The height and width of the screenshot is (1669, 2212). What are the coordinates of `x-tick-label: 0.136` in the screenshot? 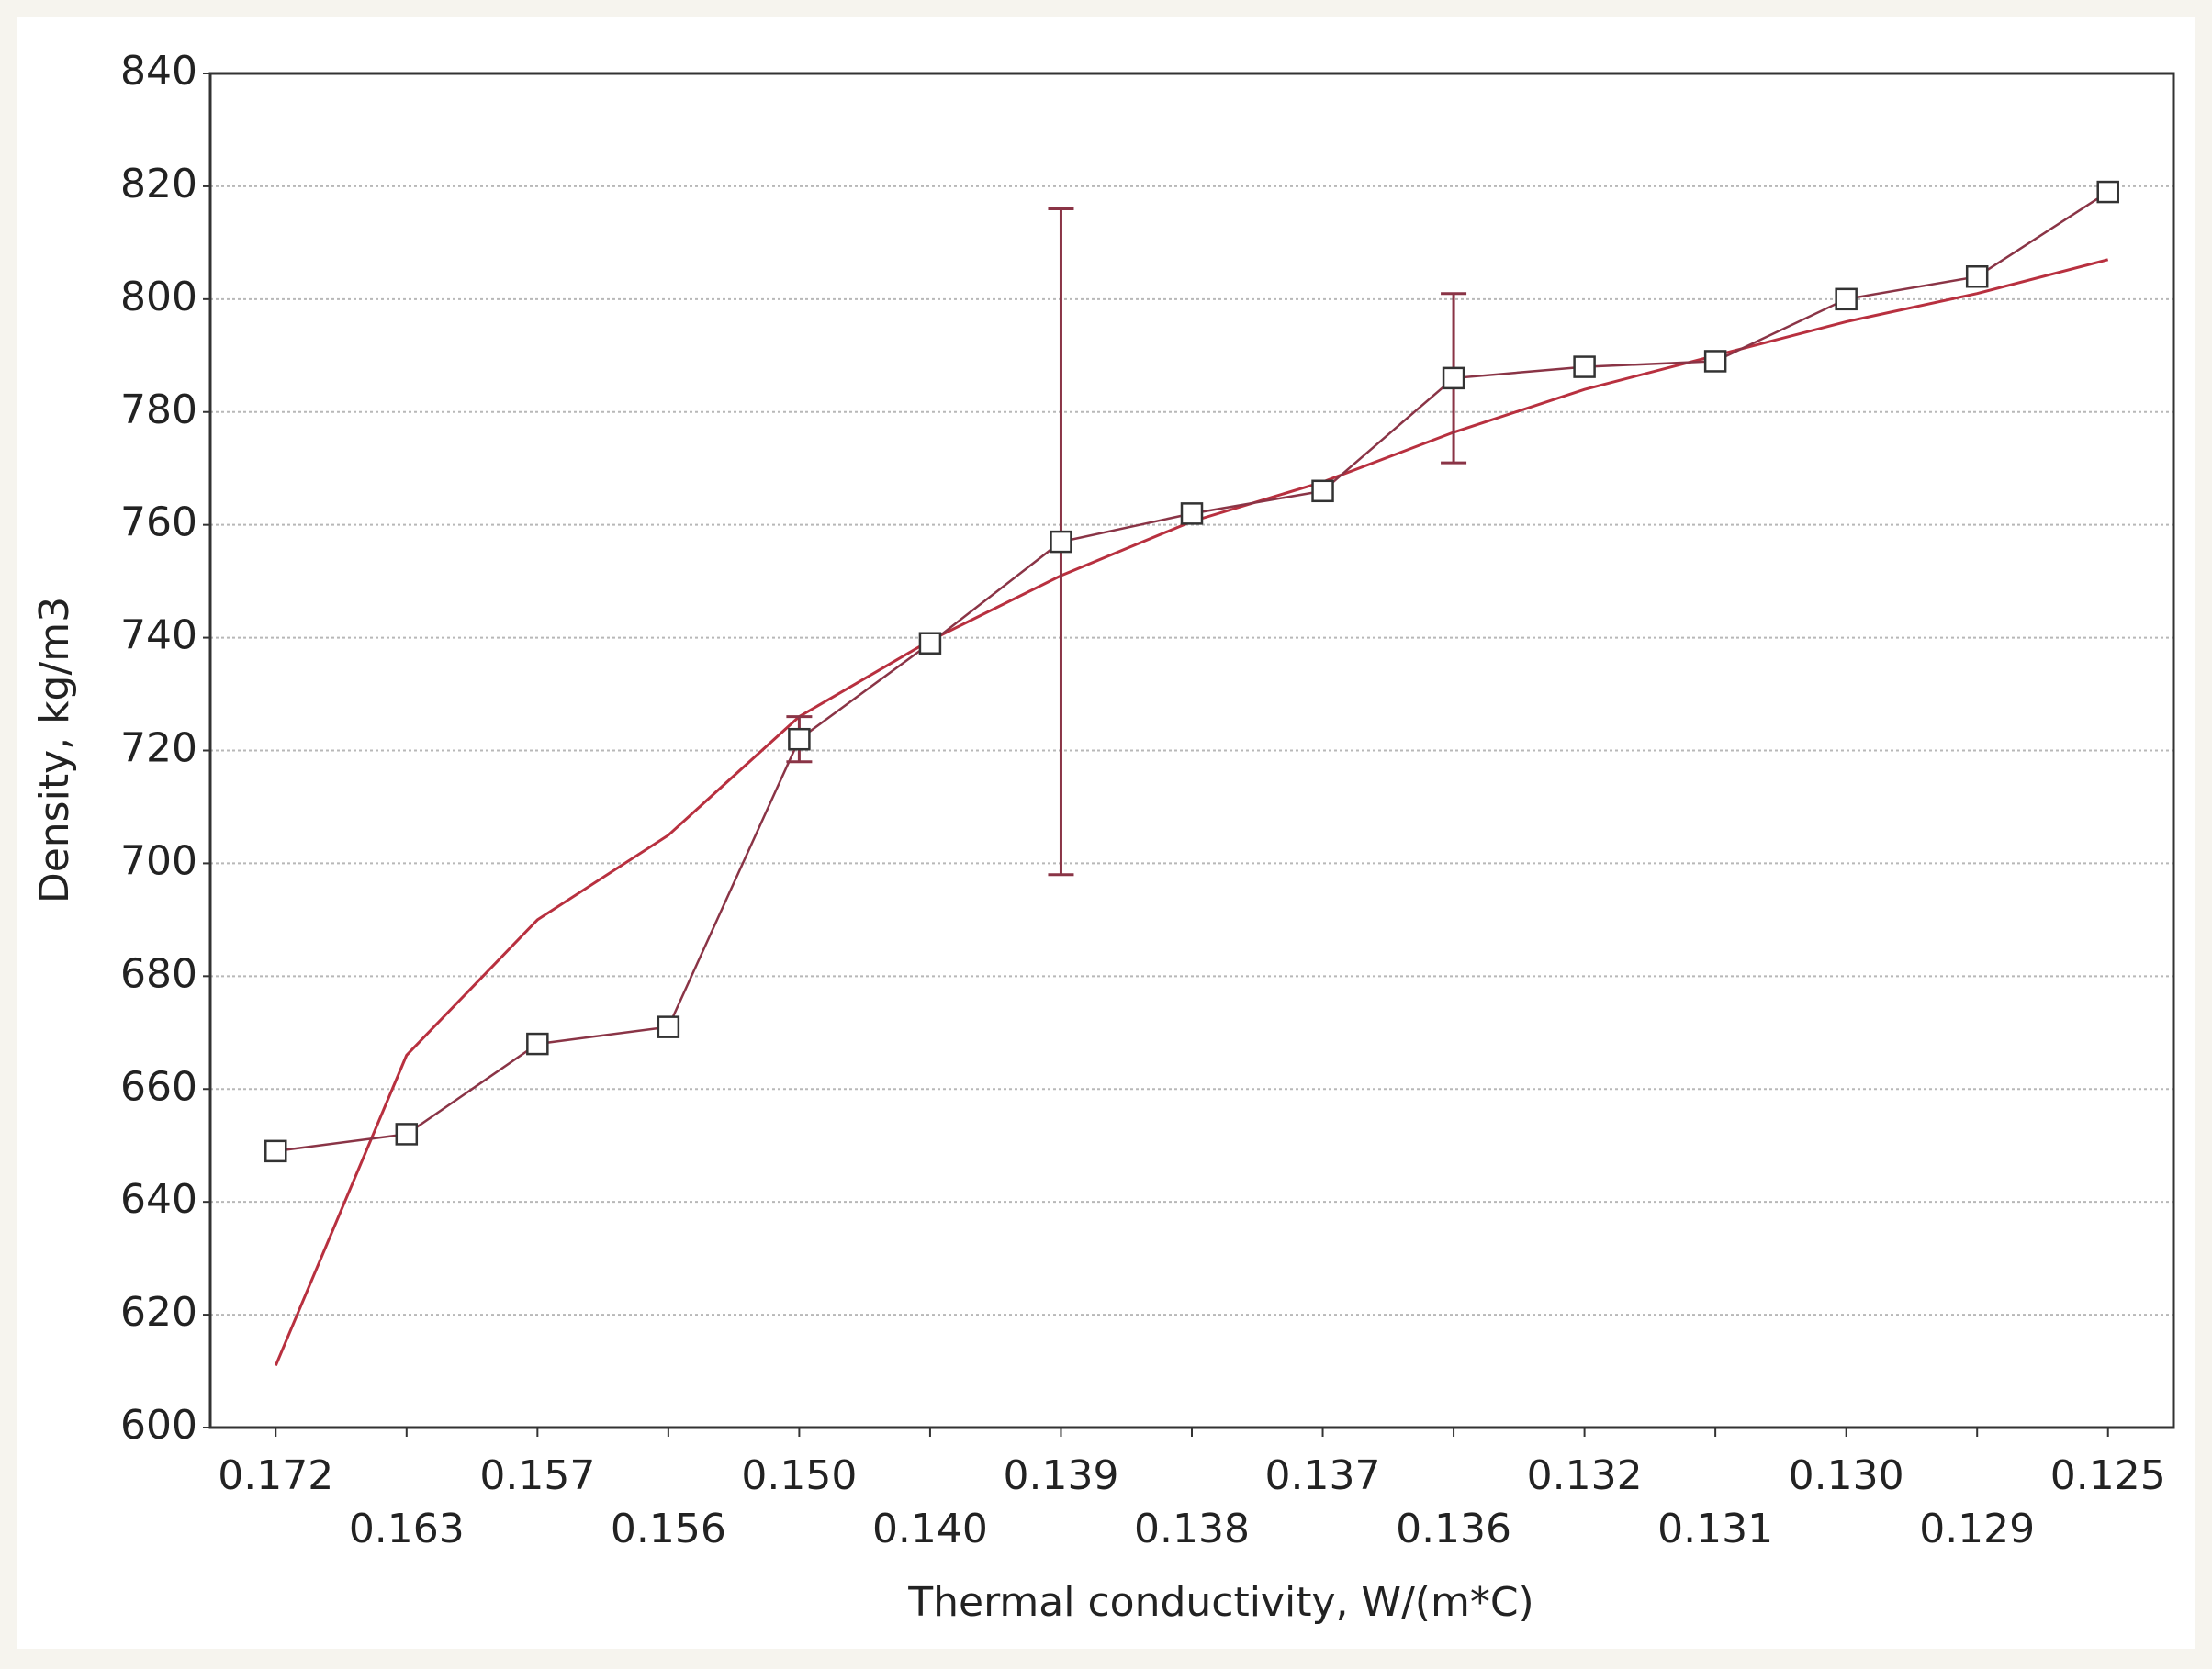 It's located at (1453, 1529).